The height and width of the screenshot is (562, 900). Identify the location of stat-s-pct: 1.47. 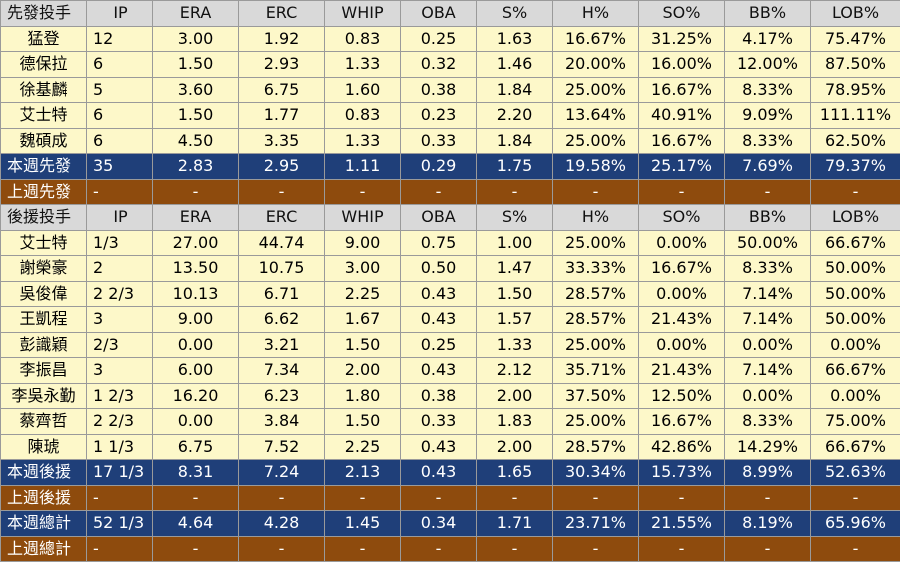
(515, 269).